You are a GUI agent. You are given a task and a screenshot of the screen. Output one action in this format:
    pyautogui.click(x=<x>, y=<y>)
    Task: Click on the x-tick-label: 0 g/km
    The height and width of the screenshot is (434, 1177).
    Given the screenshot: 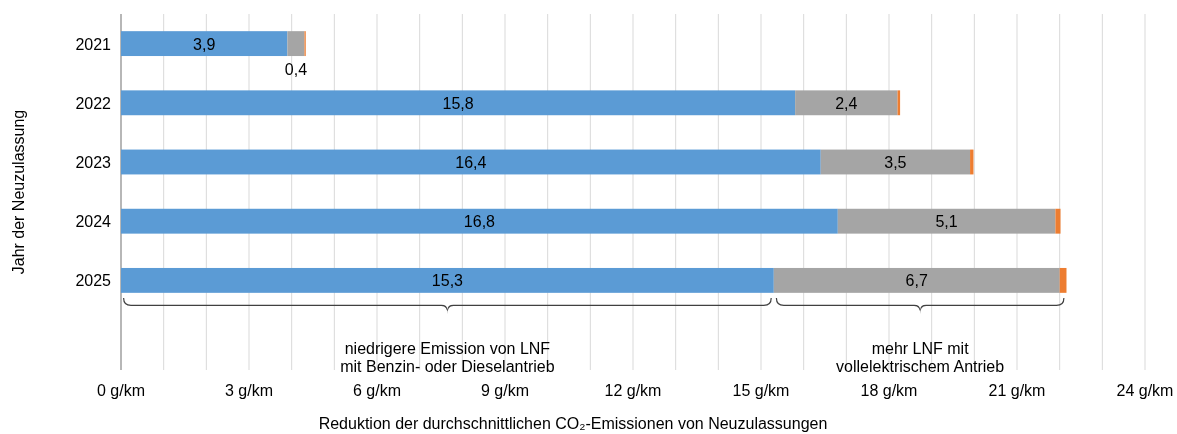 What is the action you would take?
    pyautogui.click(x=121, y=390)
    